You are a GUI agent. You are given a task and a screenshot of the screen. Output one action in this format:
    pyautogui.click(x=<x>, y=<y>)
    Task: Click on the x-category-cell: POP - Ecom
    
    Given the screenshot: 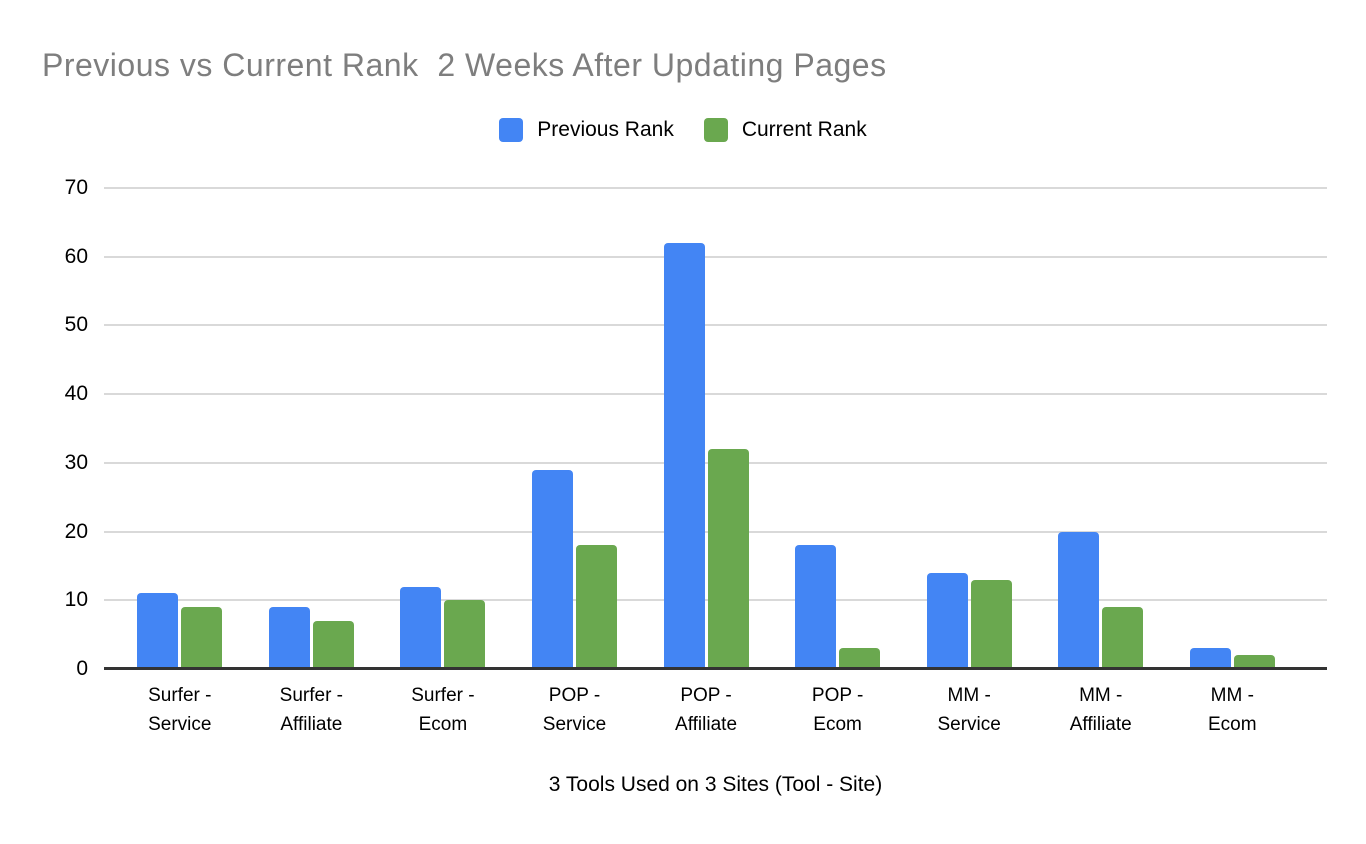 What is the action you would take?
    pyautogui.click(x=838, y=710)
    